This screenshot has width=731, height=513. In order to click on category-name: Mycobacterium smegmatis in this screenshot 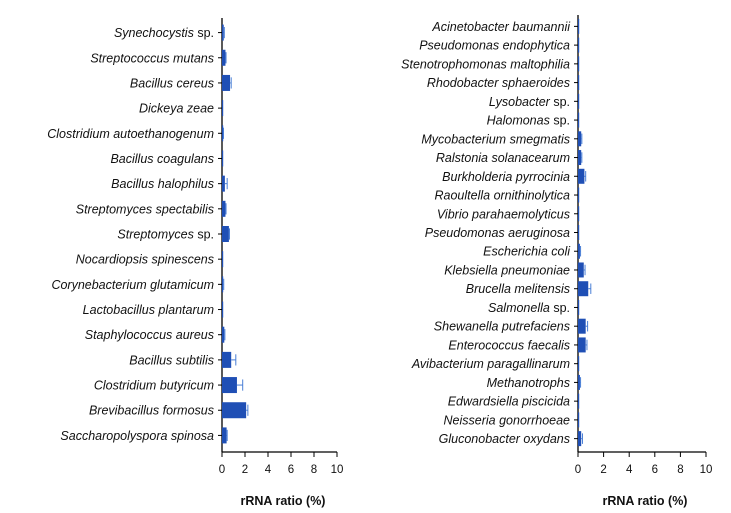, I will do `click(495, 139)`.